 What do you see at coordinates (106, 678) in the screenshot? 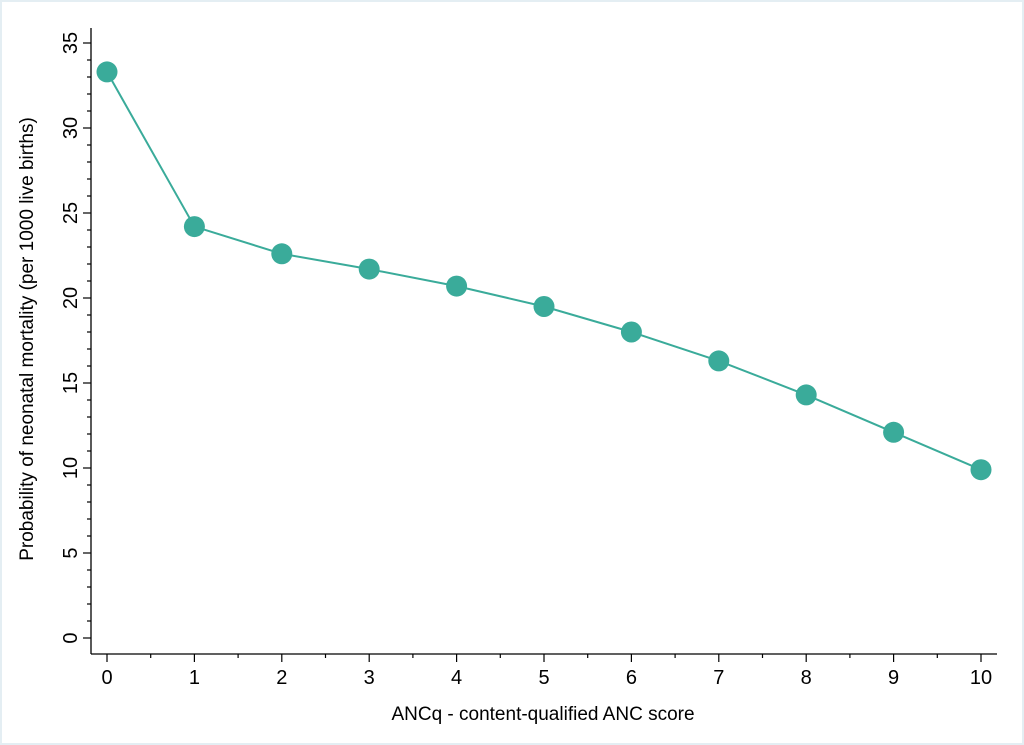
I see `x-tick-label: 0` at bounding box center [106, 678].